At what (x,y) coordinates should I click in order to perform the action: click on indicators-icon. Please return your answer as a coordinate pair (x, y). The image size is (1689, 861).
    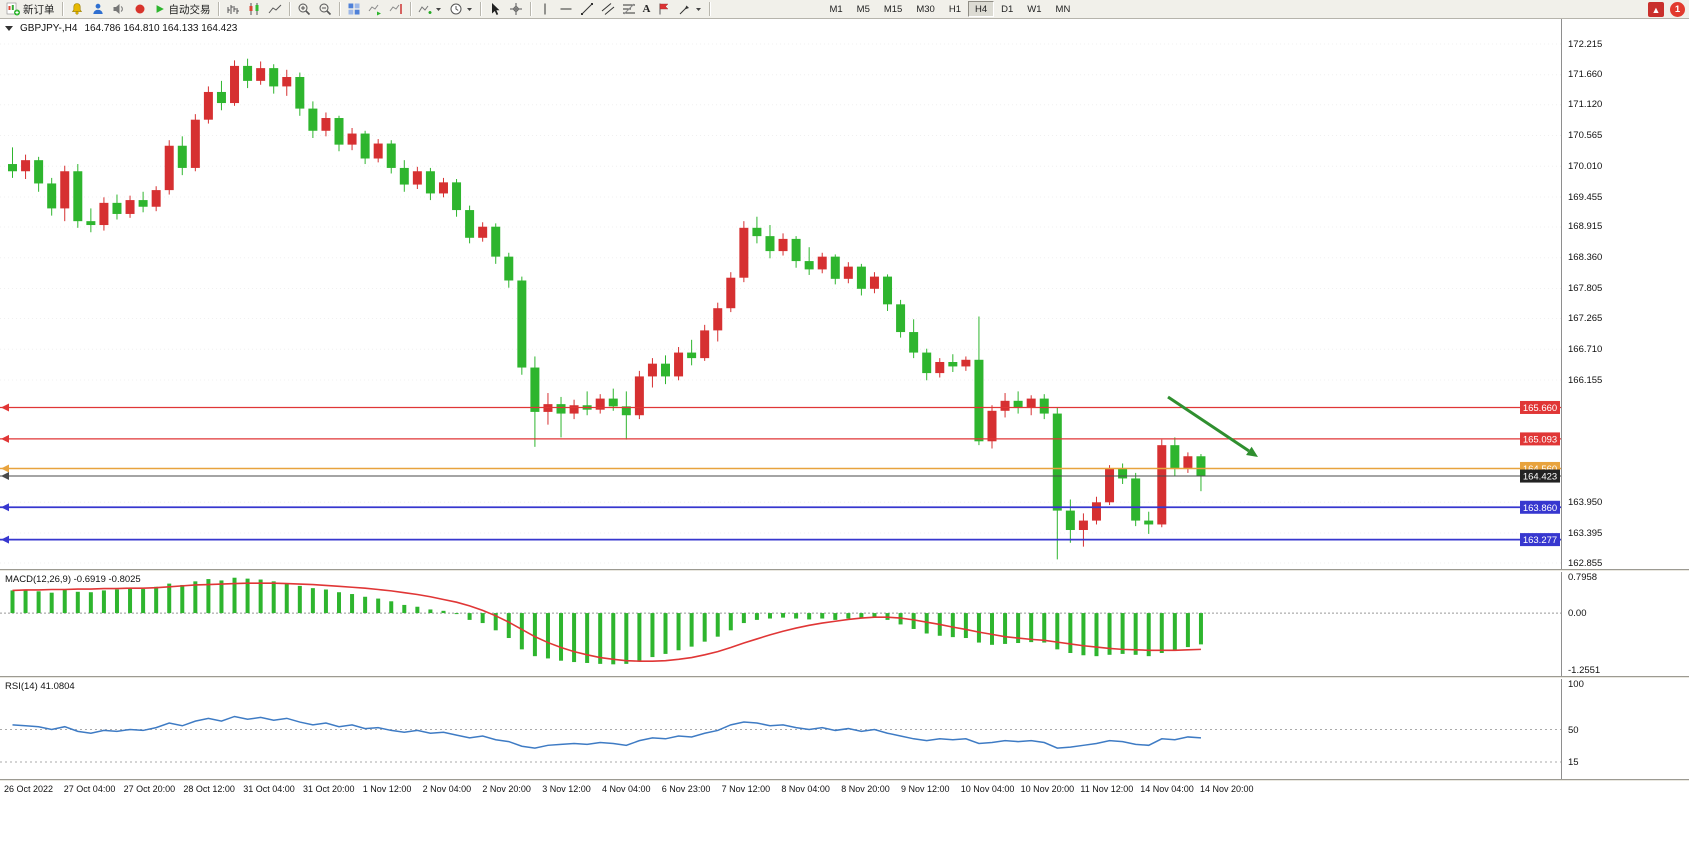
    Looking at the image, I should click on (424, 9).